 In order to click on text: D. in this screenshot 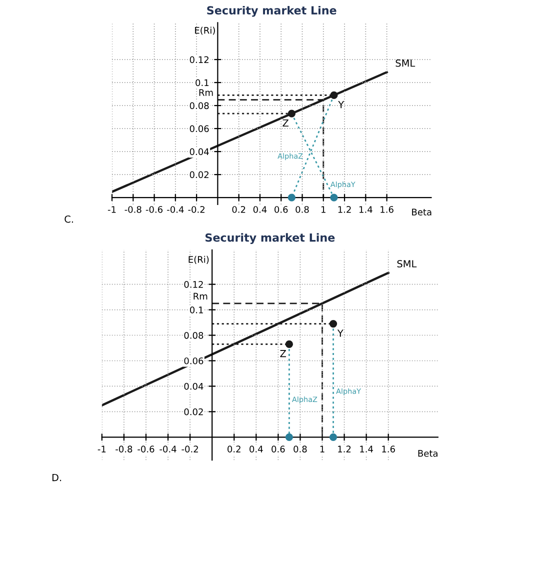, I will do `click(57, 478)`.